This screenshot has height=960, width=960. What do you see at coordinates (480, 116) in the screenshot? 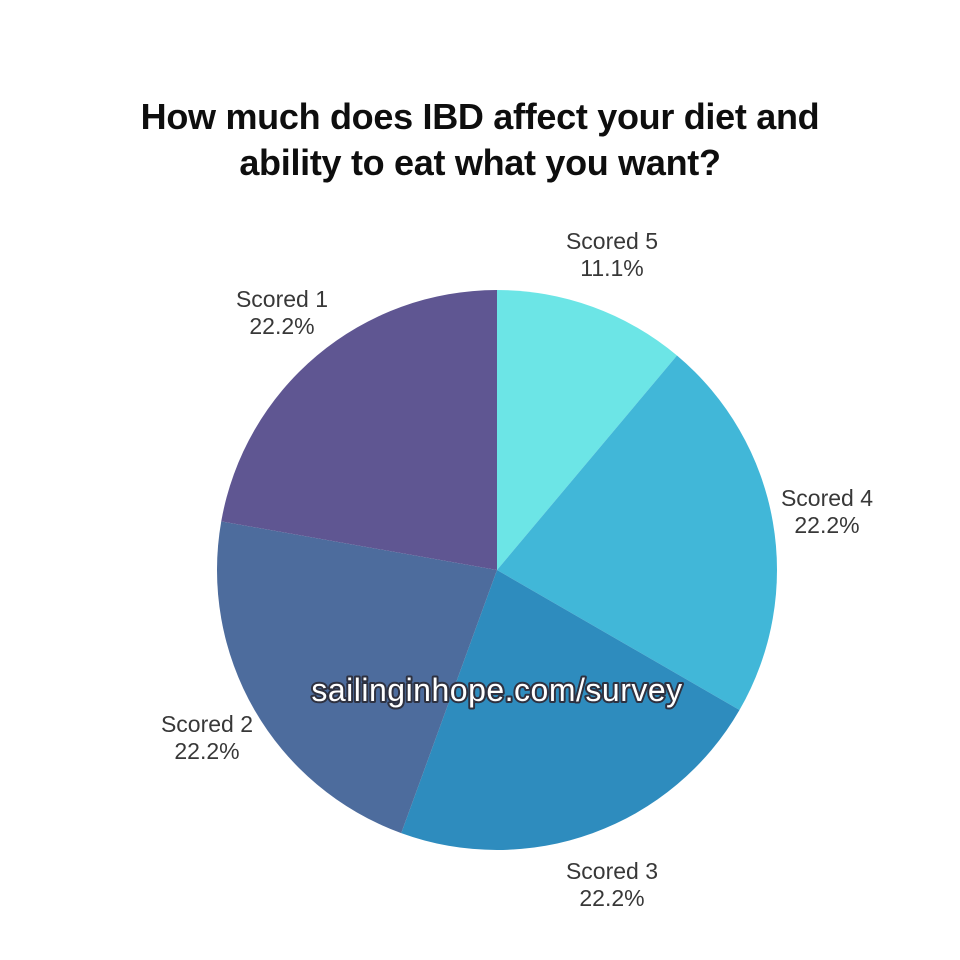
I see `chart-title-line-1: How much does IBD affect your diet and` at bounding box center [480, 116].